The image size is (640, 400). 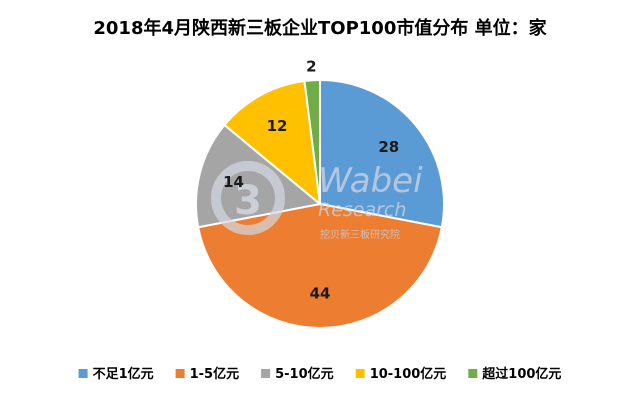 I want to click on data-label-3: 14, so click(x=233, y=182).